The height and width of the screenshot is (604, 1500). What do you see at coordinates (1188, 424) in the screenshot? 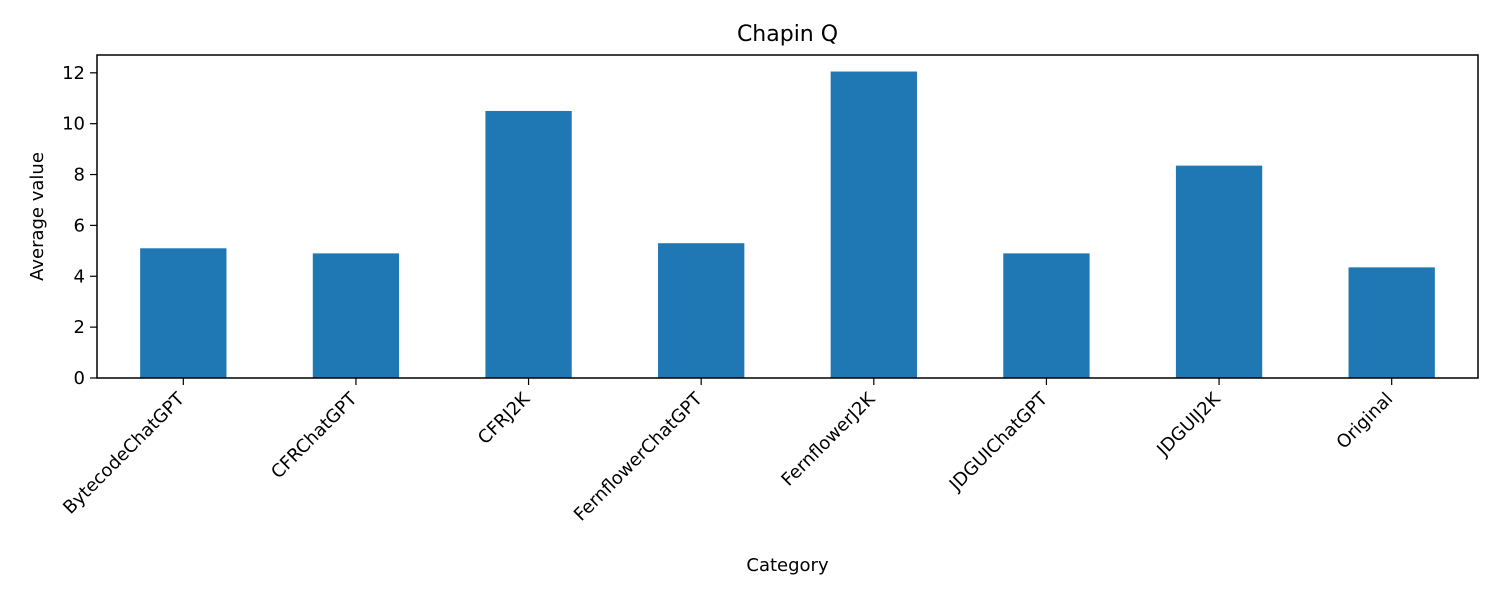
I see `x-tick-label: JDGUIJ2K` at bounding box center [1188, 424].